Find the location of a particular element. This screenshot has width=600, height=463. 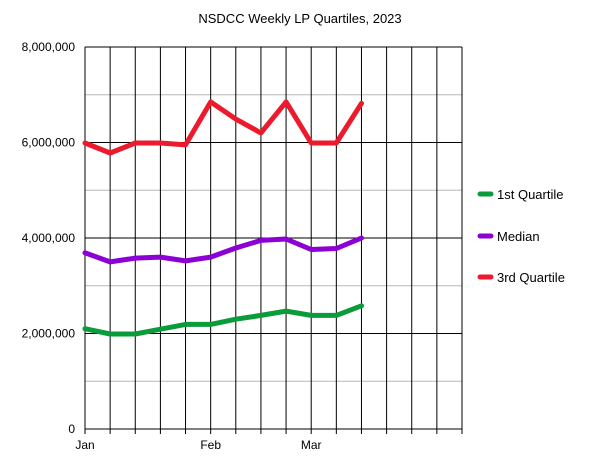

x-tick-label: Jan is located at coordinates (84, 445).